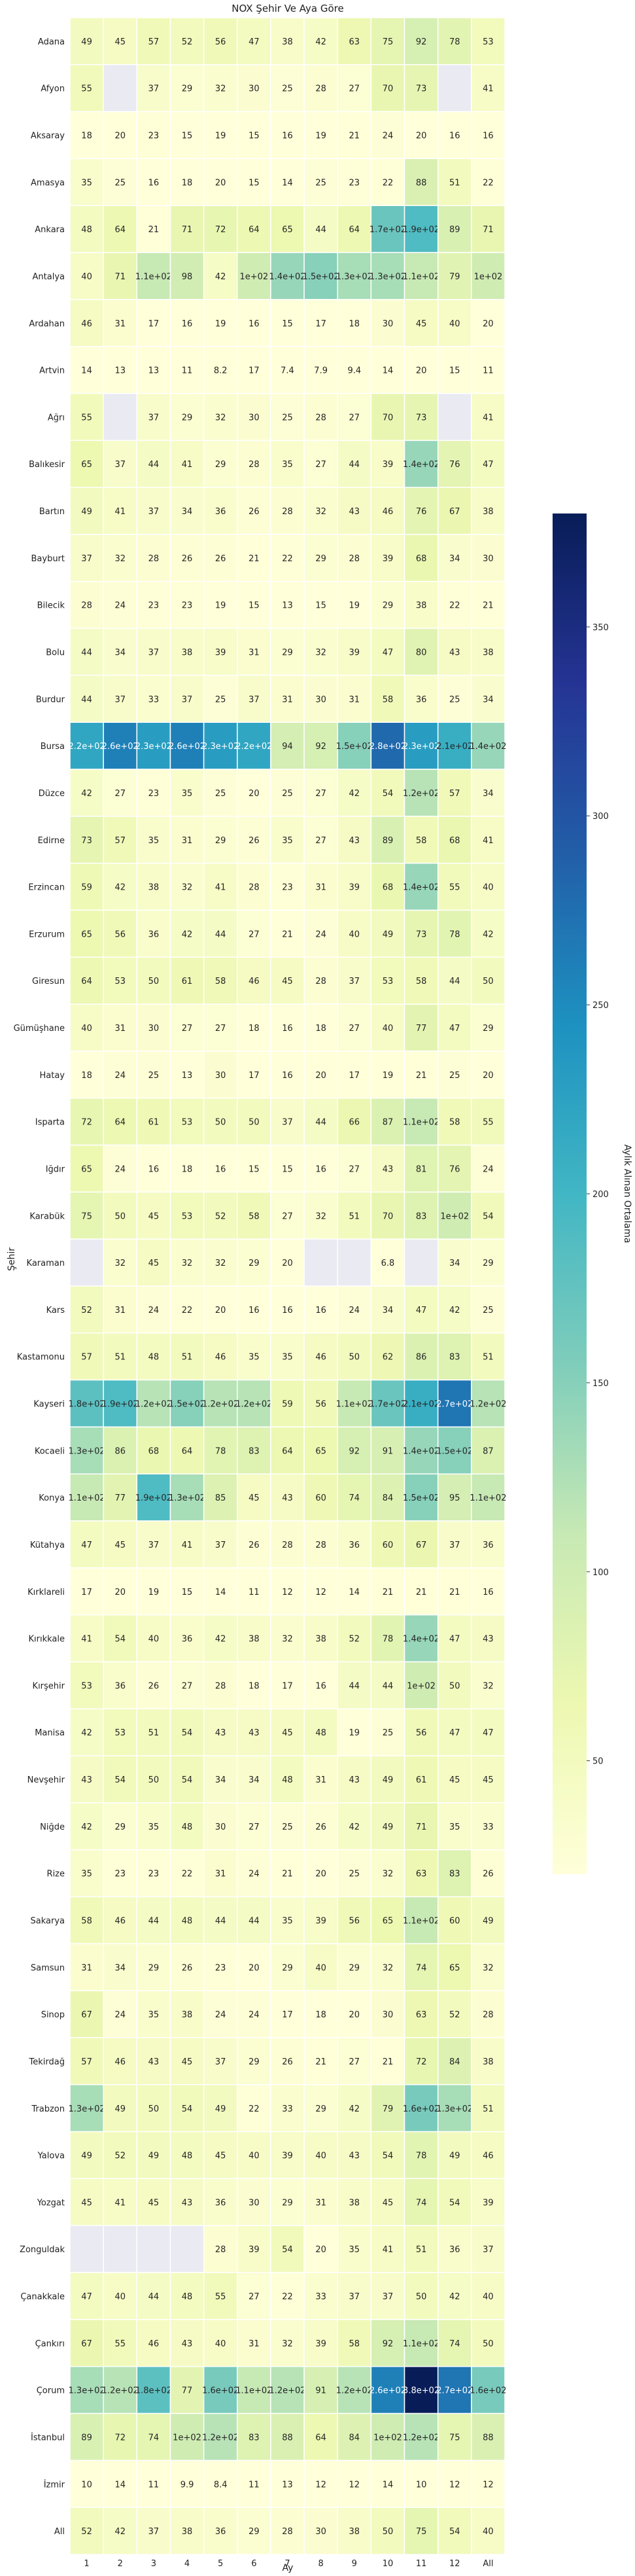  I want to click on cell-value-label: 36, so click(454, 2250).